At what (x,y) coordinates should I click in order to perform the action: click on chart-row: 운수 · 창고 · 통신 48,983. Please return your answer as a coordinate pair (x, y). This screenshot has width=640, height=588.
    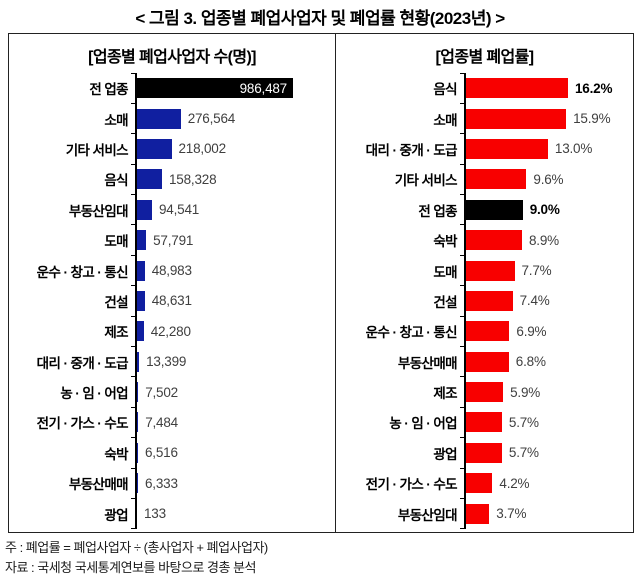
    Looking at the image, I should click on (172, 270).